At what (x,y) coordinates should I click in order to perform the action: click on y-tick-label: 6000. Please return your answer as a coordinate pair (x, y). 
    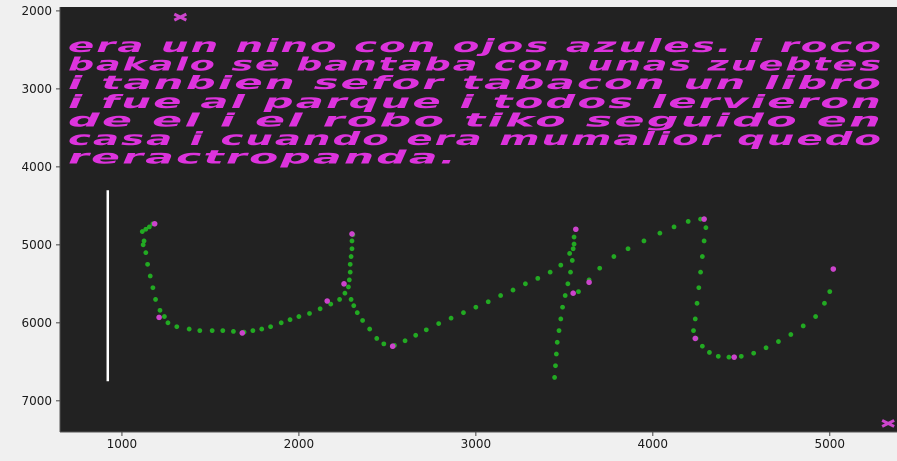
    Looking at the image, I should click on (36, 323).